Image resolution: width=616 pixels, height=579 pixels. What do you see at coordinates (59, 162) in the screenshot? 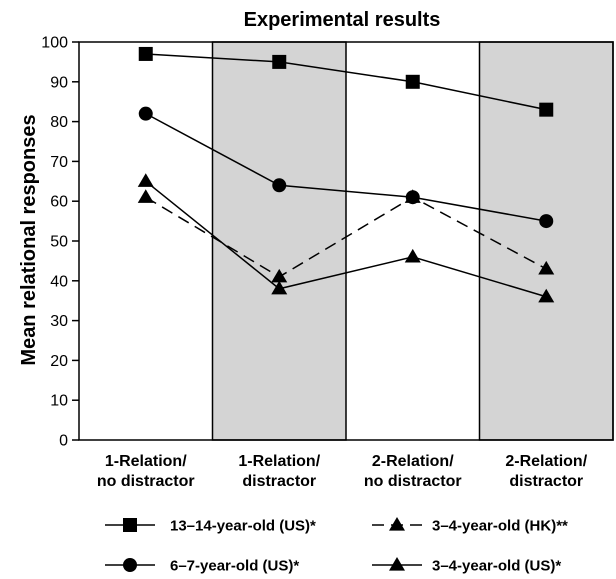
I see `y-tick-label-70: 70` at bounding box center [59, 162].